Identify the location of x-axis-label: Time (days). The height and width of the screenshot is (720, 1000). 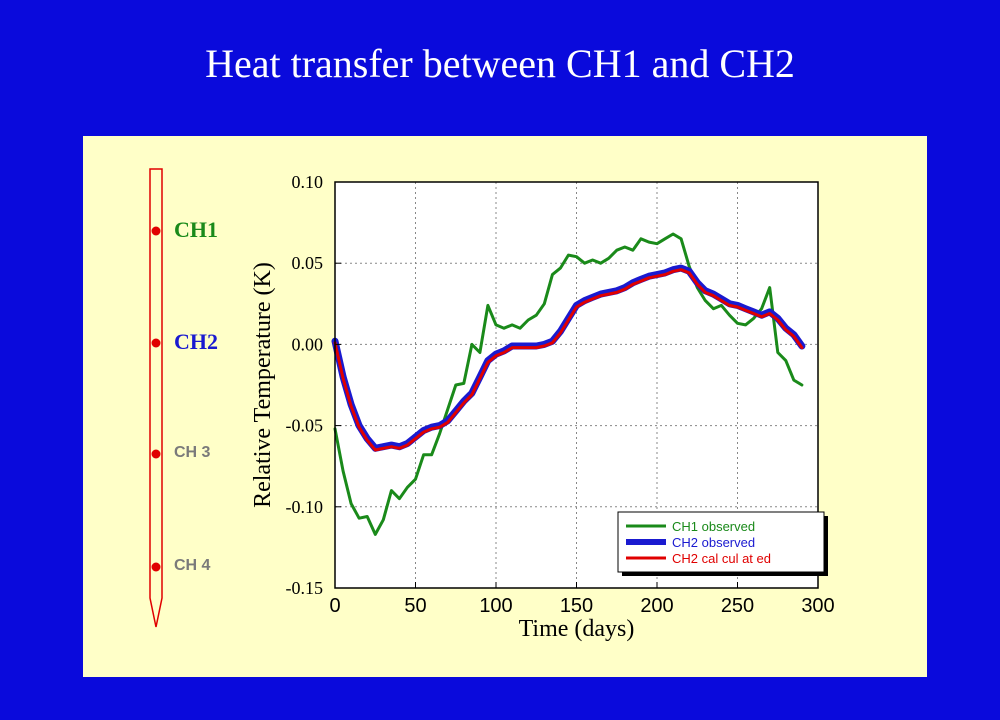
(577, 629).